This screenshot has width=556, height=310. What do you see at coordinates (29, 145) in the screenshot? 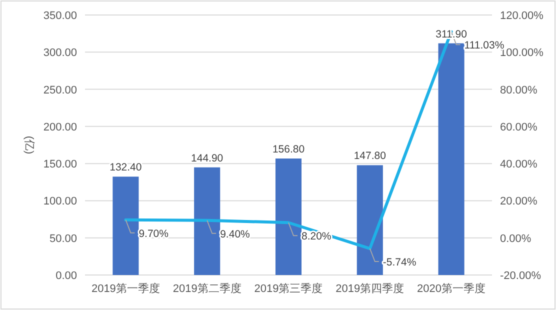
I see `y-axis-title: (亿)` at bounding box center [29, 145].